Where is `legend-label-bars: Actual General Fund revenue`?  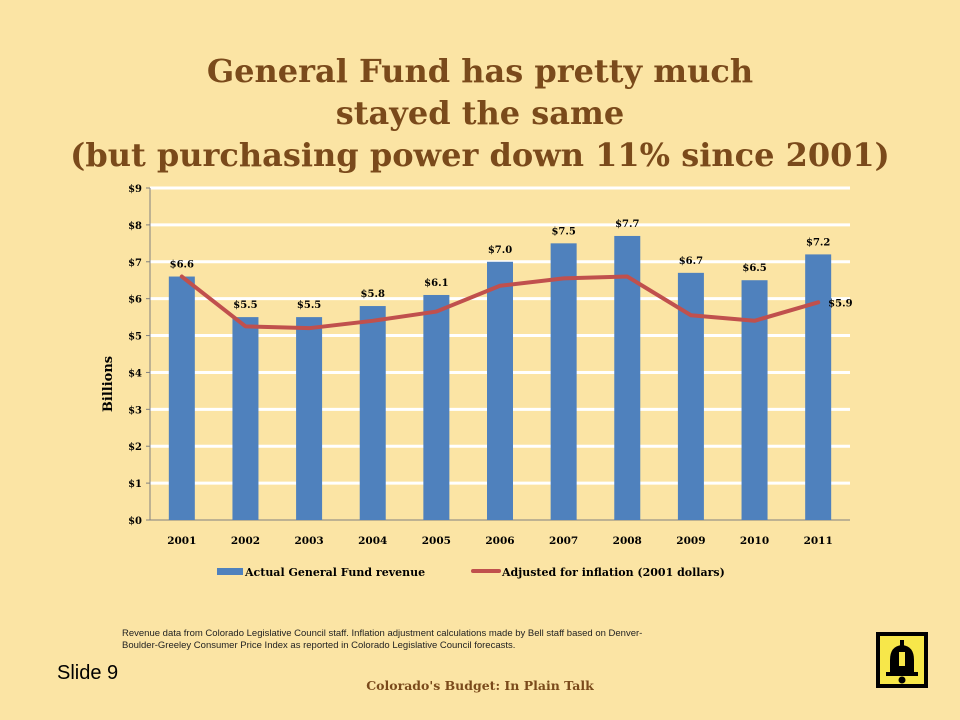 legend-label-bars: Actual General Fund revenue is located at coordinates (334, 572).